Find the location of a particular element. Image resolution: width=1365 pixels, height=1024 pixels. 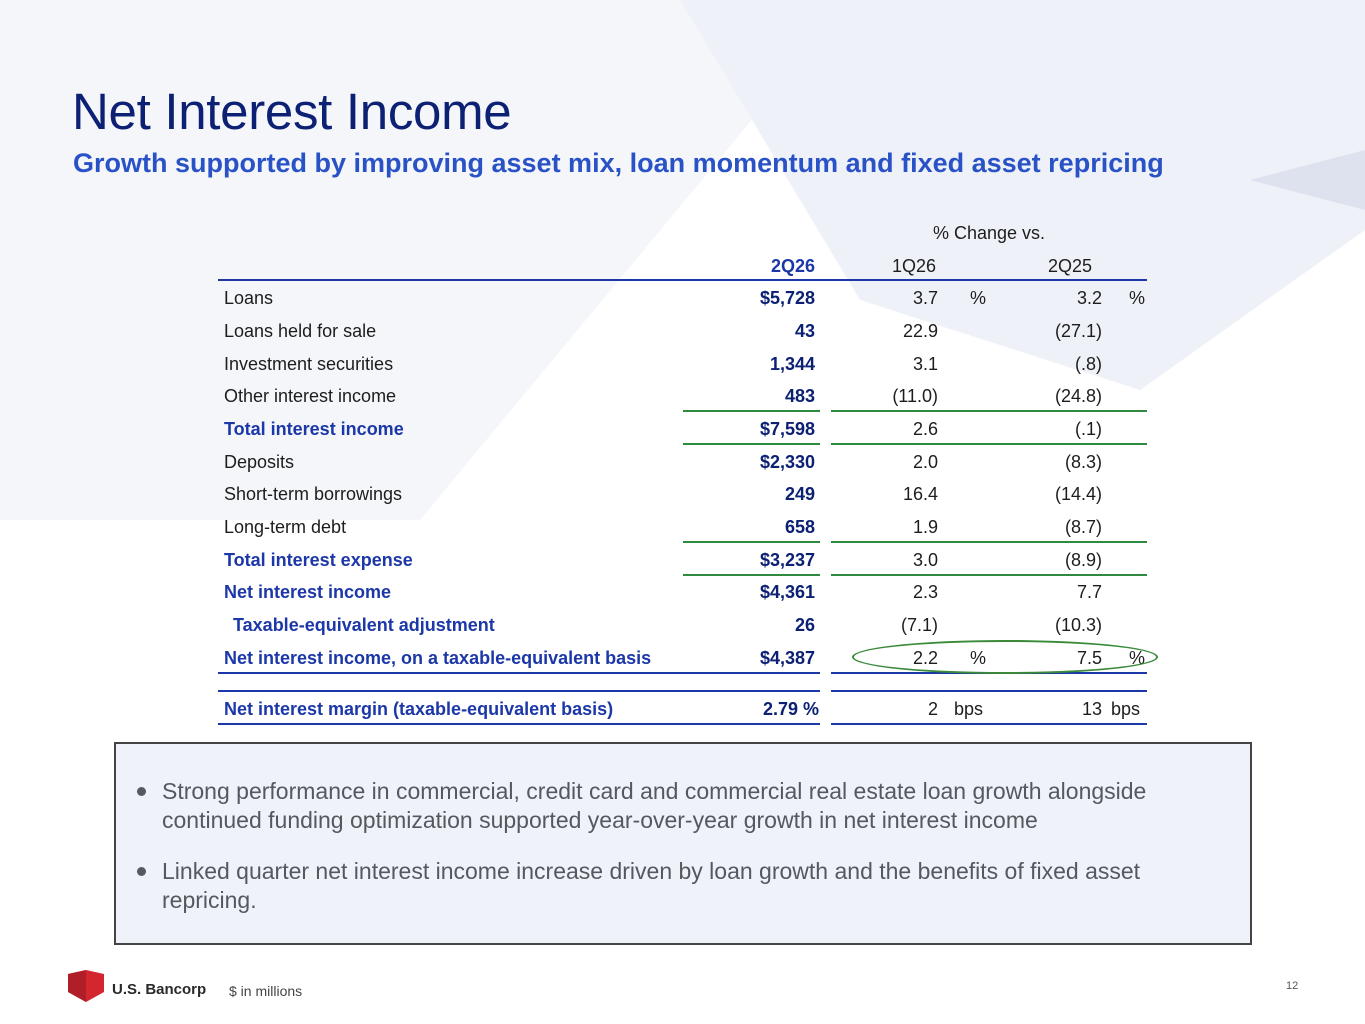

page-title: Net Interest Income is located at coordinates (292, 111).